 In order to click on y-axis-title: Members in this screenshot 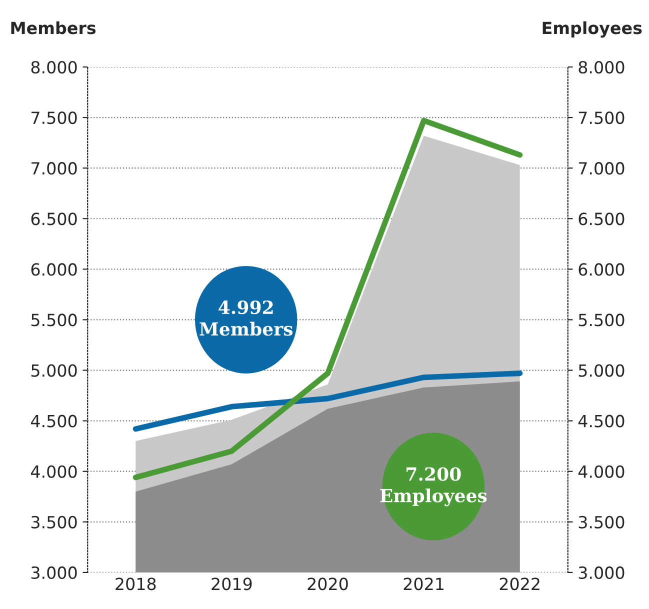, I will do `click(53, 27)`.